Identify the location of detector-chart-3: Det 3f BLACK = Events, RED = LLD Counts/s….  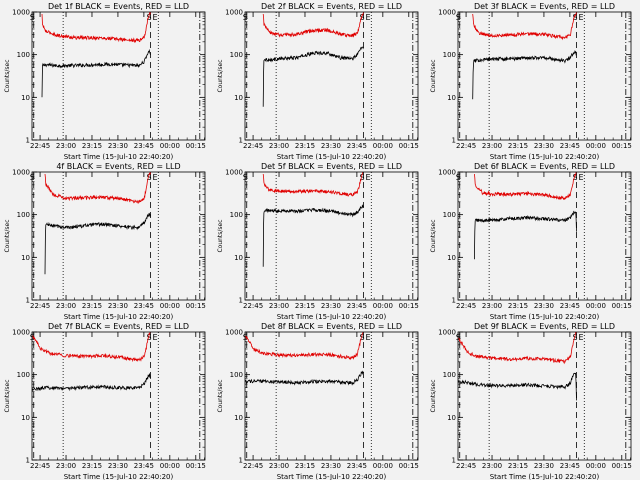
(531, 81).